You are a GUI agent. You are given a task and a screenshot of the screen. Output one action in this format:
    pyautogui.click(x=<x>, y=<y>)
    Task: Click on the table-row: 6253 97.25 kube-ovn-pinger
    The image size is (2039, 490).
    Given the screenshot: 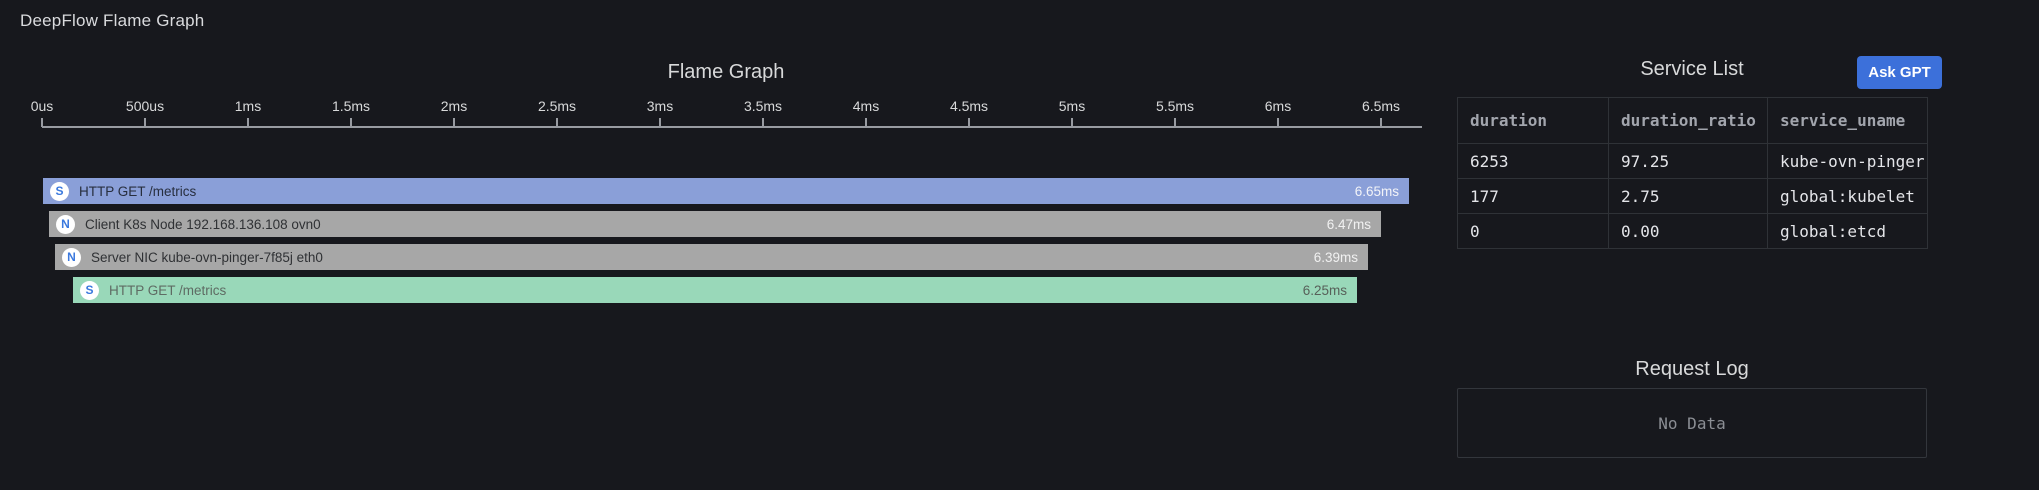 What is the action you would take?
    pyautogui.click(x=1692, y=161)
    